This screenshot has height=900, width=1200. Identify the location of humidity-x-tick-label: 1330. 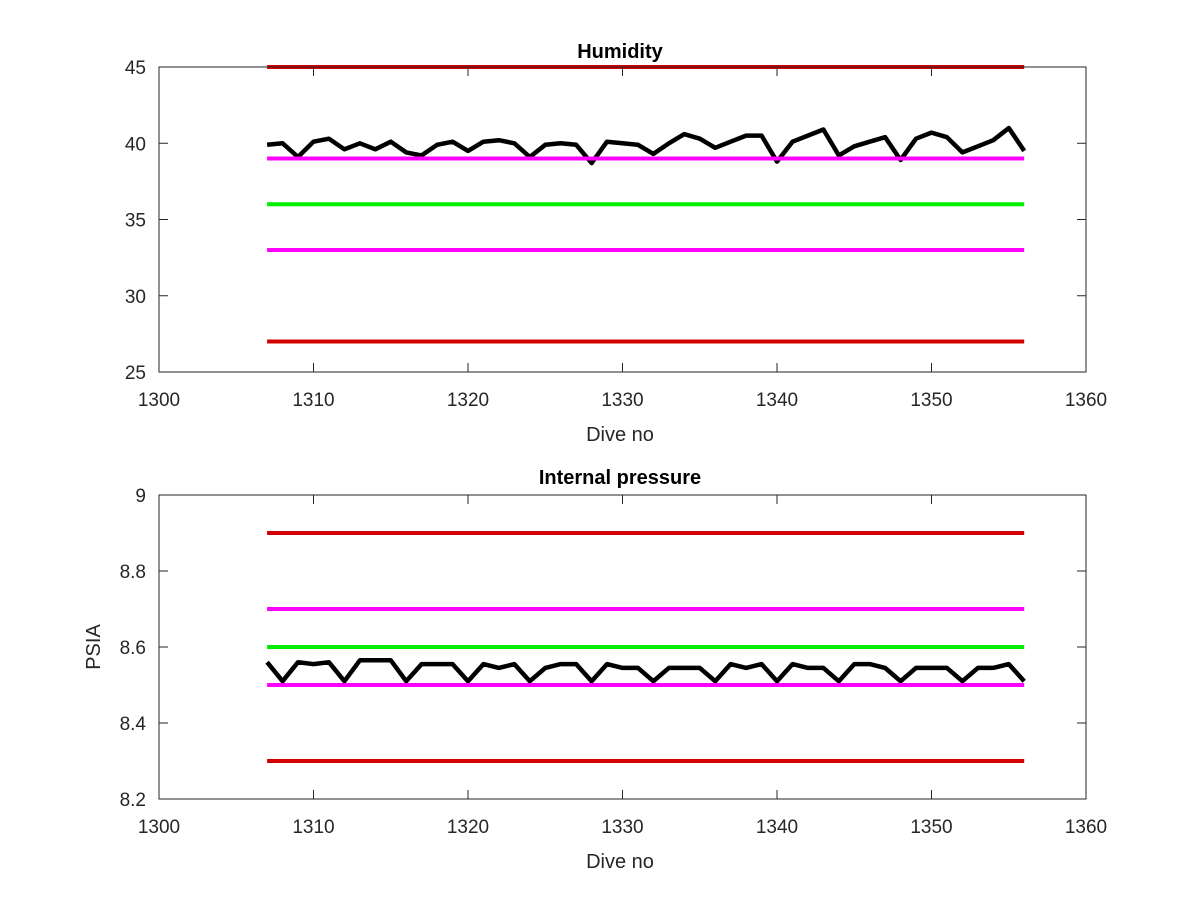
(622, 400).